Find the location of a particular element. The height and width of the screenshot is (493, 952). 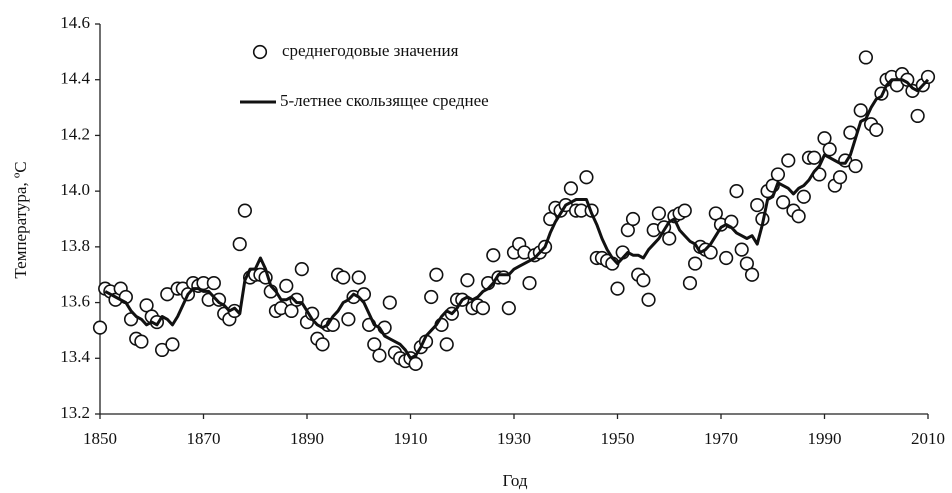

y-tick-label: 13.8 is located at coordinates (75, 245).